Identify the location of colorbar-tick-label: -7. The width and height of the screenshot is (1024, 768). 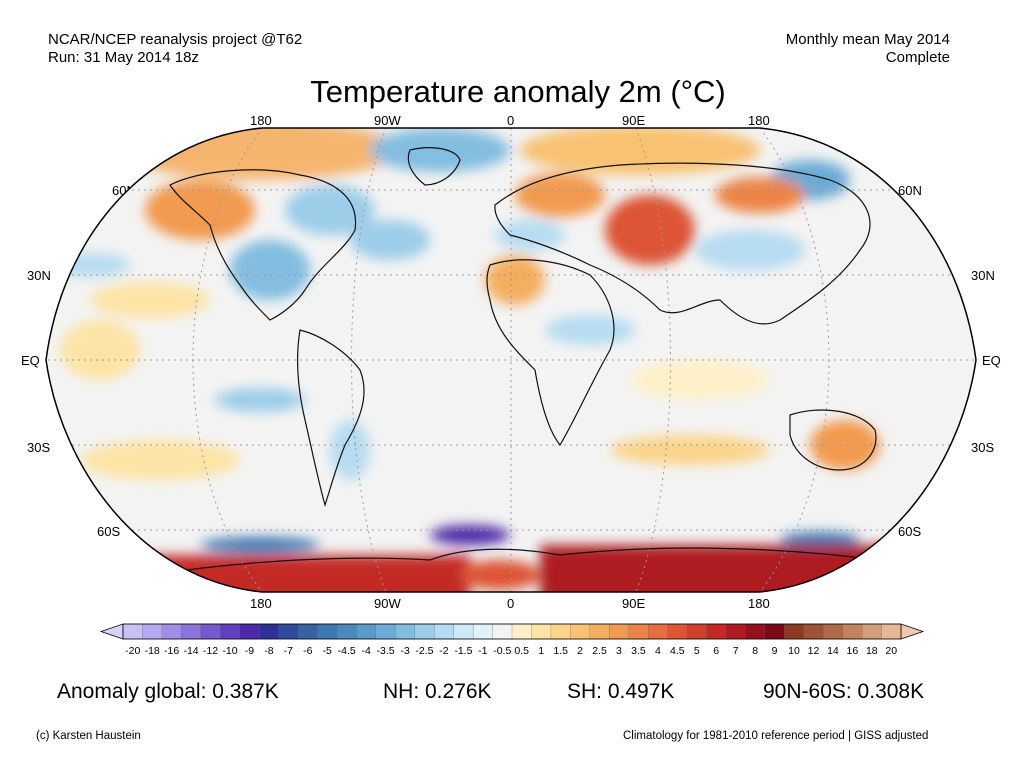
(288, 651).